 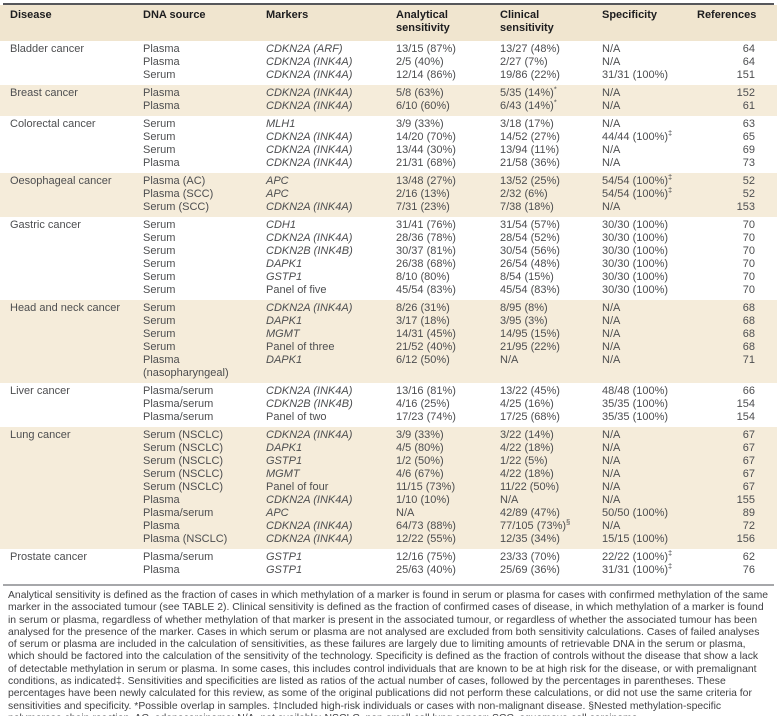 I want to click on cell-clinical-sensitivity: 14/52 (27%), so click(x=530, y=137).